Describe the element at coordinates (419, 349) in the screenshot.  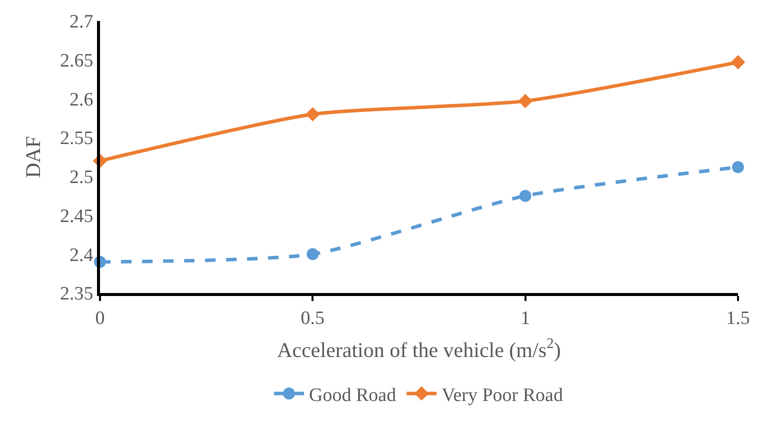
I see `x-axis-title: Acceleration of the vehicle (m/s$^{2}$)` at that location.